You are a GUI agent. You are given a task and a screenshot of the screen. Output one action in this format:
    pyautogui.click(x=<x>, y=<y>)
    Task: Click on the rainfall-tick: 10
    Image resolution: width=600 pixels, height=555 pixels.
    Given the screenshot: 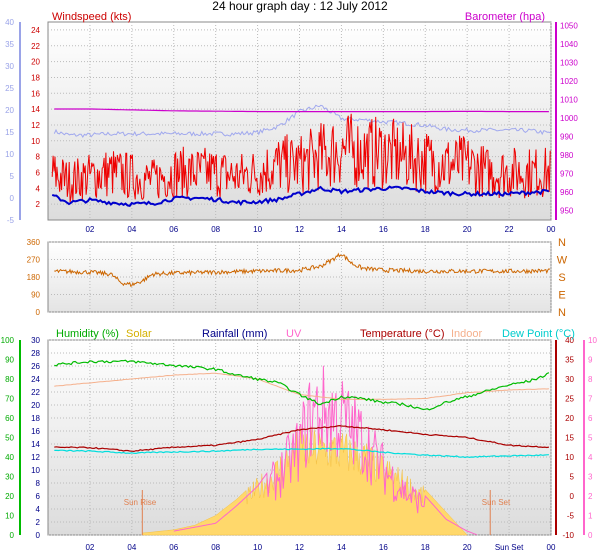 What is the action you would take?
    pyautogui.click(x=35, y=470)
    